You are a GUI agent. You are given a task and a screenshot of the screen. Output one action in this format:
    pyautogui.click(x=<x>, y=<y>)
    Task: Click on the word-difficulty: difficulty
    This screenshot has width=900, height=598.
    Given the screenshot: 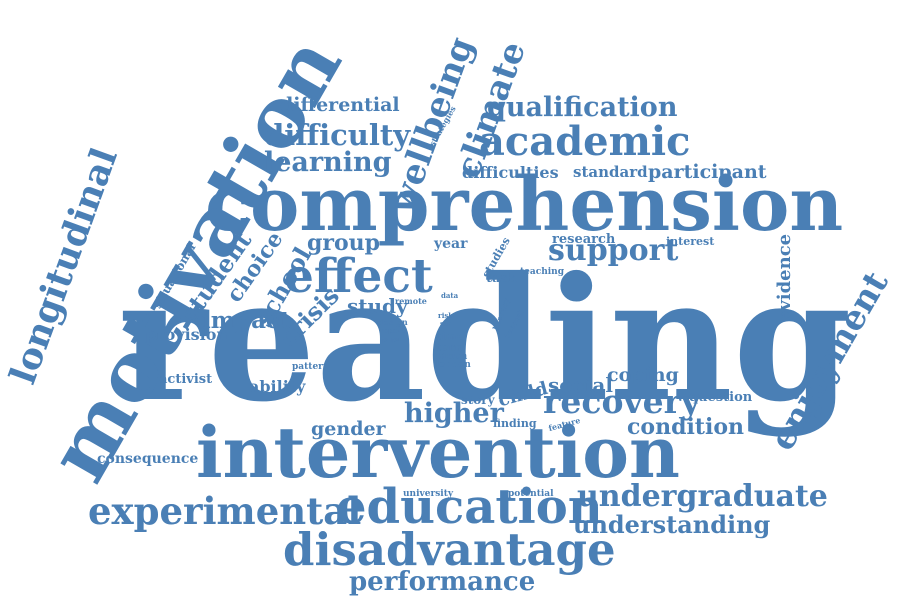 What is the action you would take?
    pyautogui.click(x=337, y=135)
    